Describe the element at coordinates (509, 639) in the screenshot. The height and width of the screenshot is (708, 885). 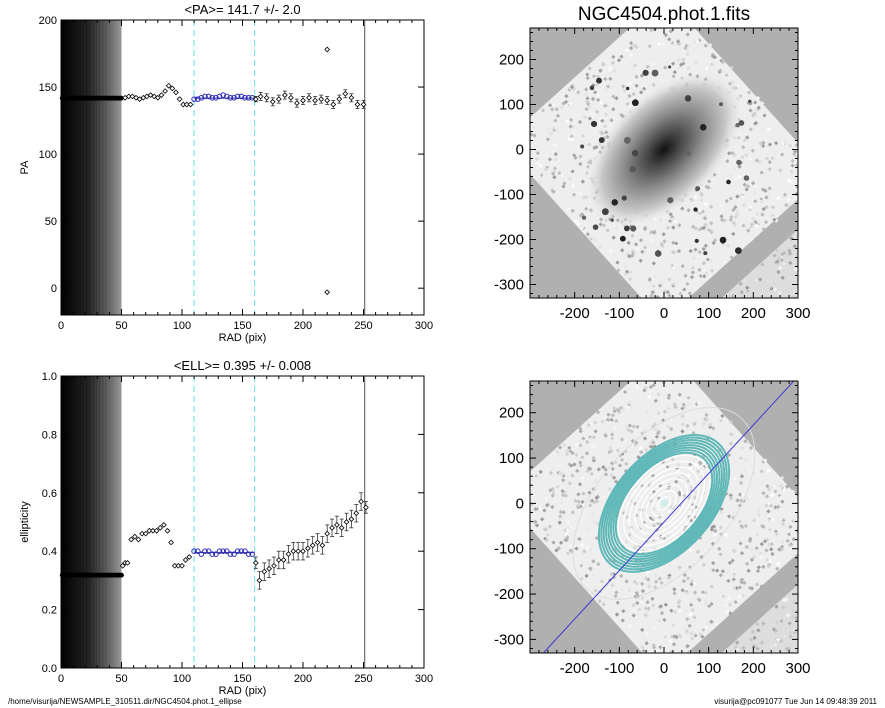
I see `y-tick-label: -300` at that location.